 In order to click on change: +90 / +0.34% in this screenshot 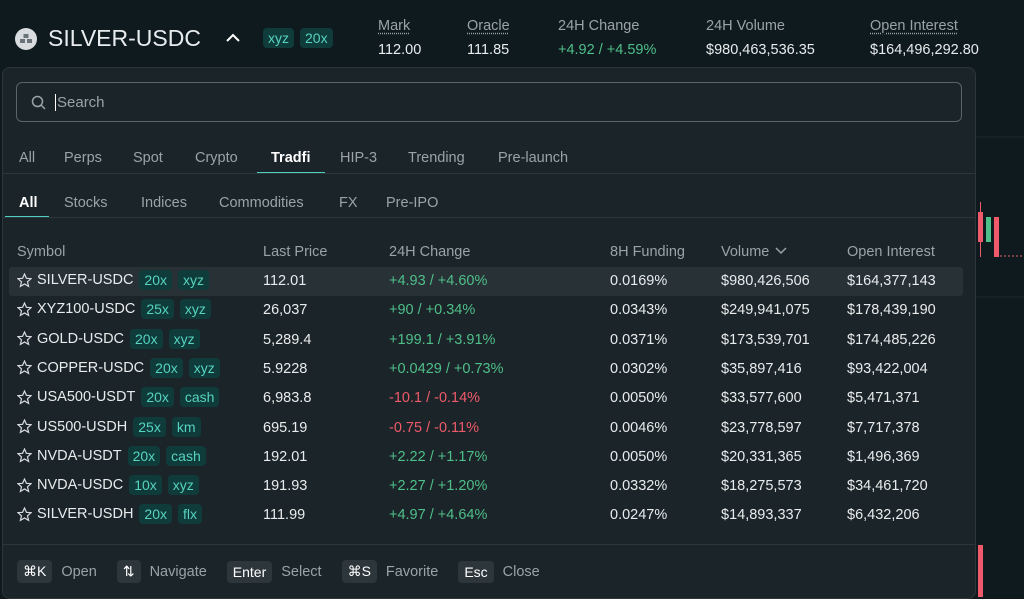, I will do `click(432, 310)`.